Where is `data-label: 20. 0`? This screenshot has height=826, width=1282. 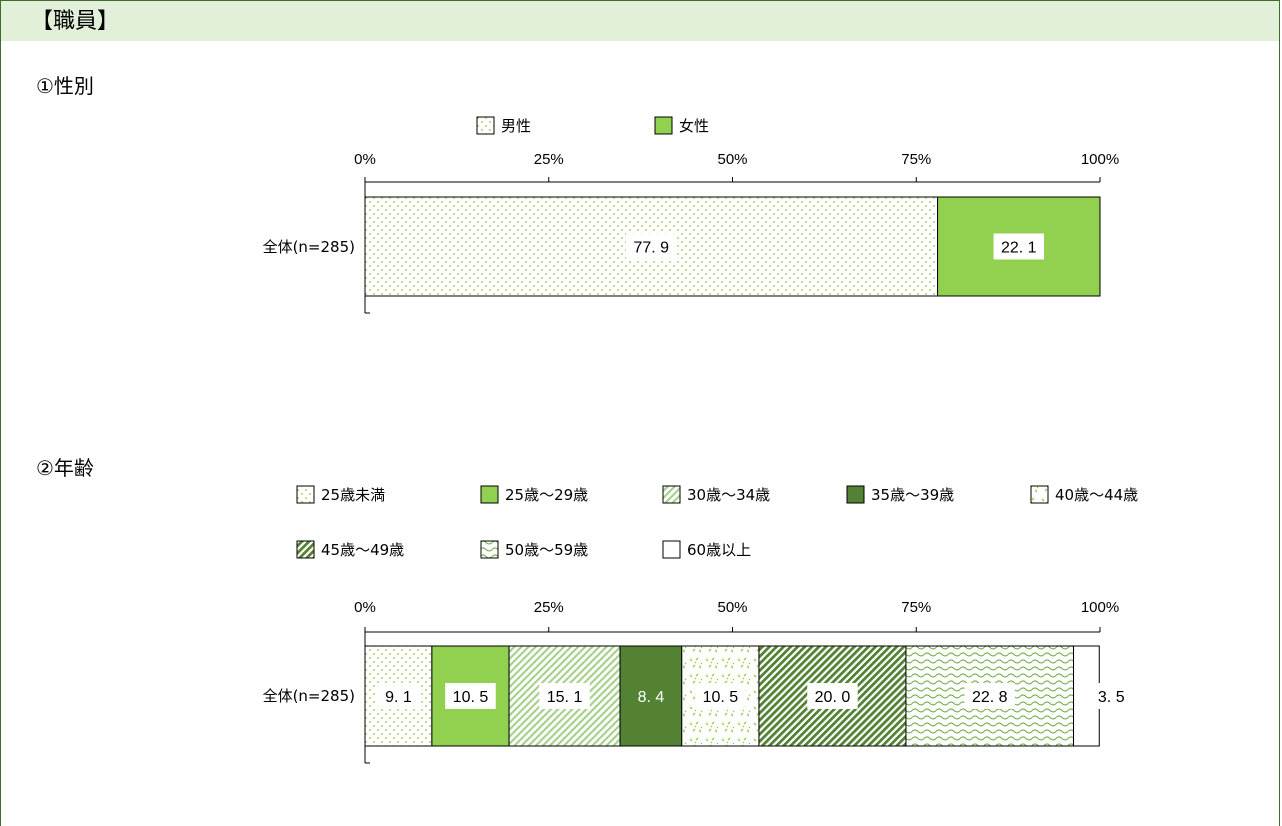
data-label: 20. 0 is located at coordinates (833, 697).